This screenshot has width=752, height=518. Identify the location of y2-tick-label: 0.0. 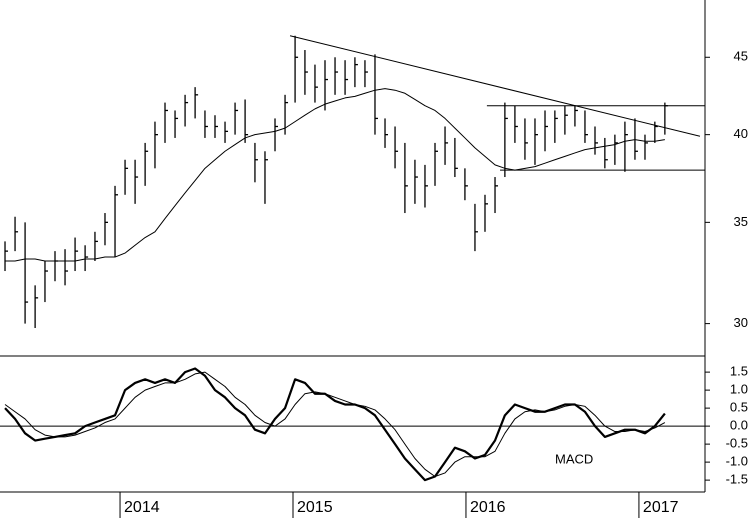
(739, 425).